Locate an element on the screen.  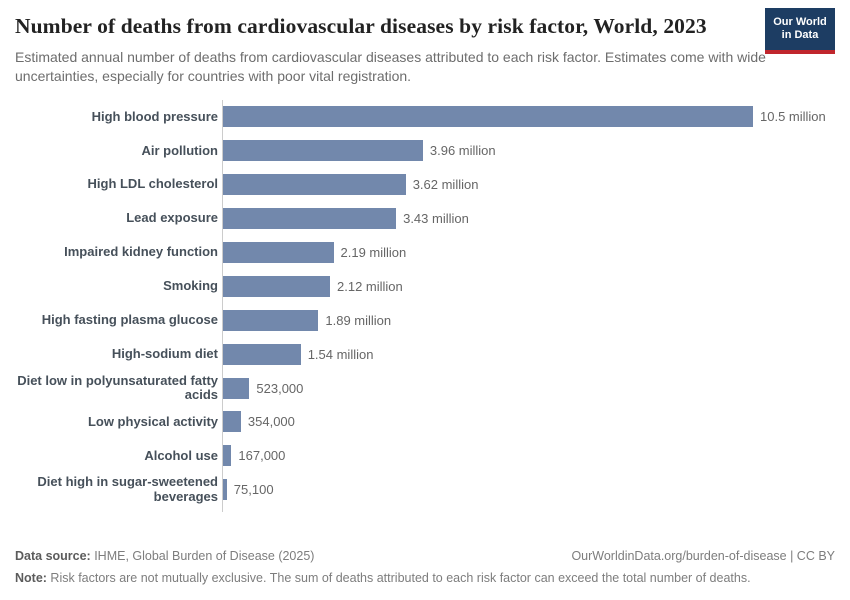
bar-track: 75,100 is located at coordinates (528, 489).